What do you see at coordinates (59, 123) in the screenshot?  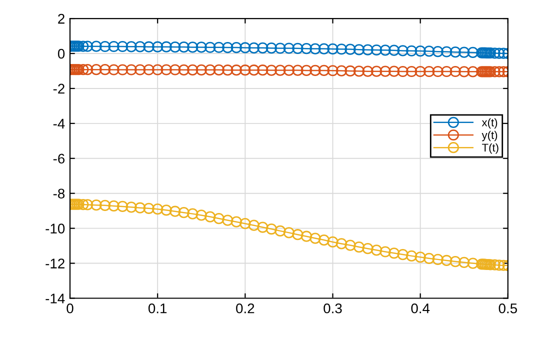 I see `y-tick-label: -4` at bounding box center [59, 123].